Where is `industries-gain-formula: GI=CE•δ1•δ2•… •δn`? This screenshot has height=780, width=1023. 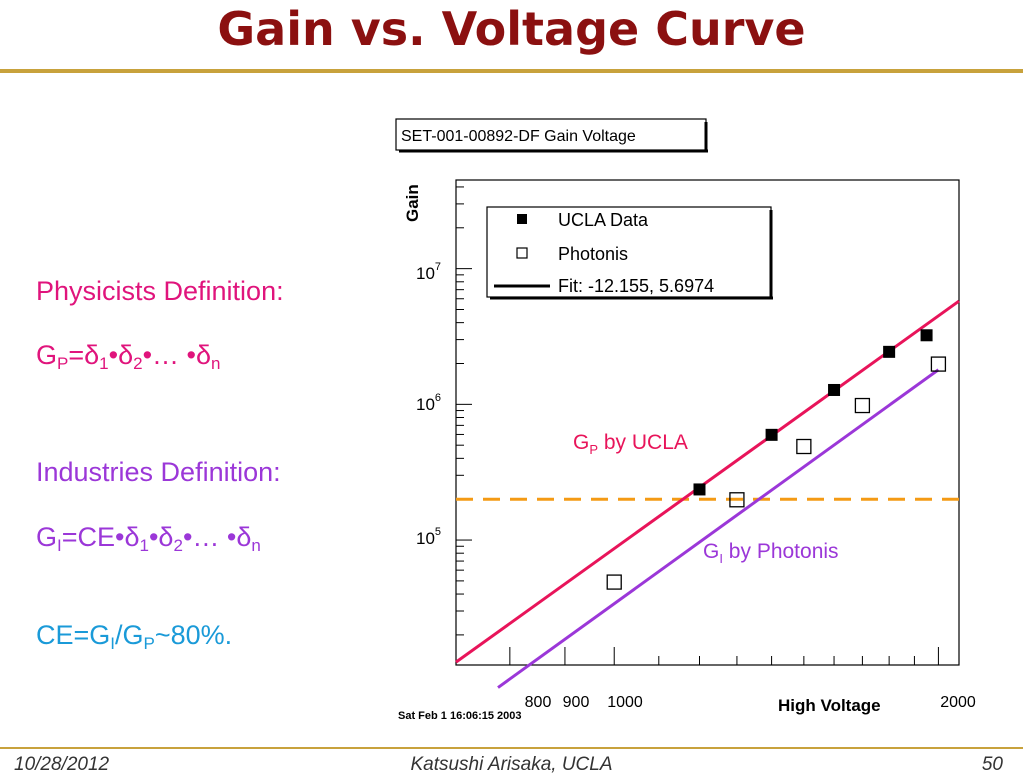 industries-gain-formula: GI=CE•δ1•δ2•… •δn is located at coordinates (148, 538).